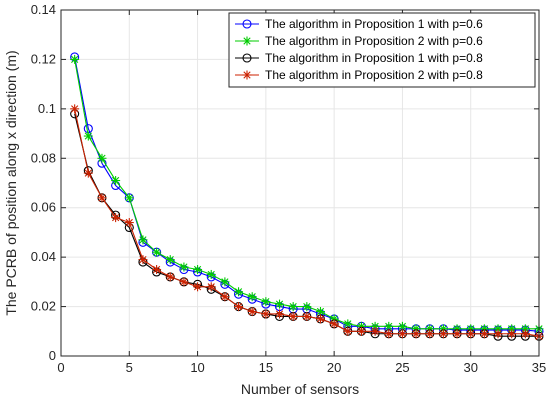 The width and height of the screenshot is (550, 404). What do you see at coordinates (43, 58) in the screenshot?
I see `y-tick-label: 0.12` at bounding box center [43, 58].